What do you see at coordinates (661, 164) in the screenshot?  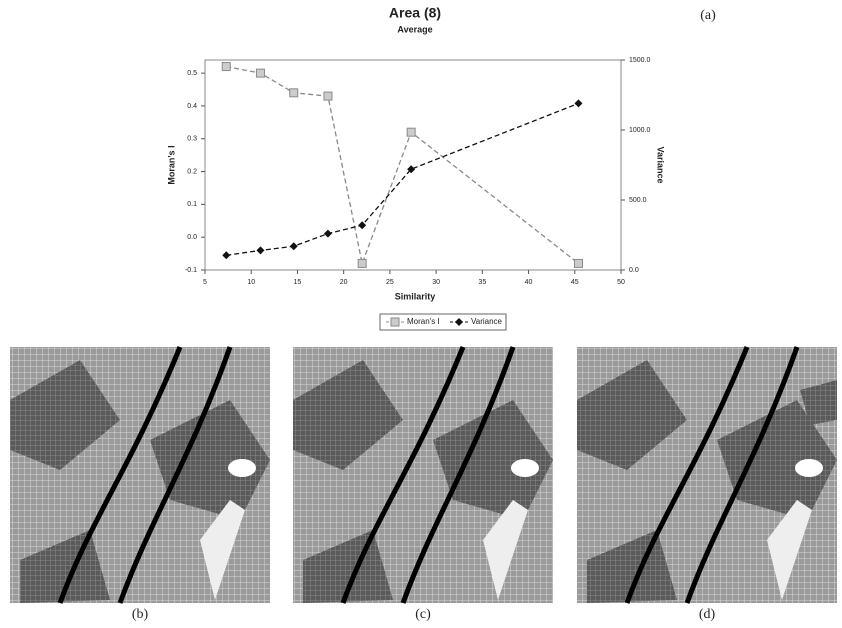 I see `y2-axis-title: Variance` at bounding box center [661, 164].